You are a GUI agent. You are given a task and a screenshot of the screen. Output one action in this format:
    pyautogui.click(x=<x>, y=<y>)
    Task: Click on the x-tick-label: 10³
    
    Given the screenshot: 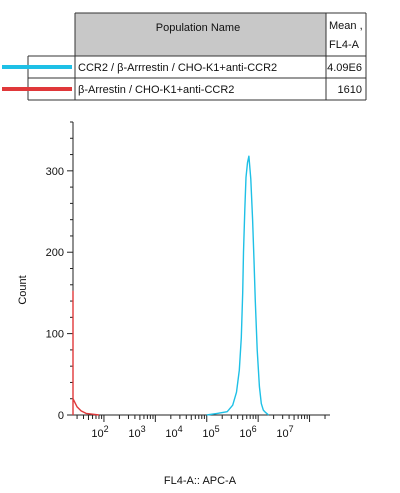 What is the action you would take?
    pyautogui.click(x=136, y=432)
    